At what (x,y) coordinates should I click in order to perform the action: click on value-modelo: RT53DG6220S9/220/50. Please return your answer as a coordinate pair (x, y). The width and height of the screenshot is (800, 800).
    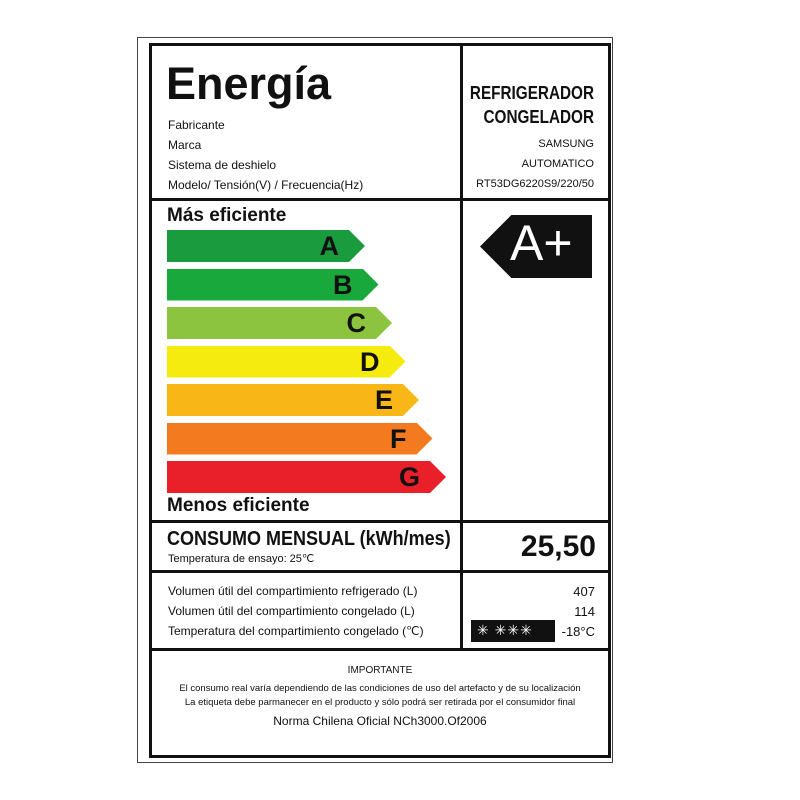
    Looking at the image, I should click on (535, 184).